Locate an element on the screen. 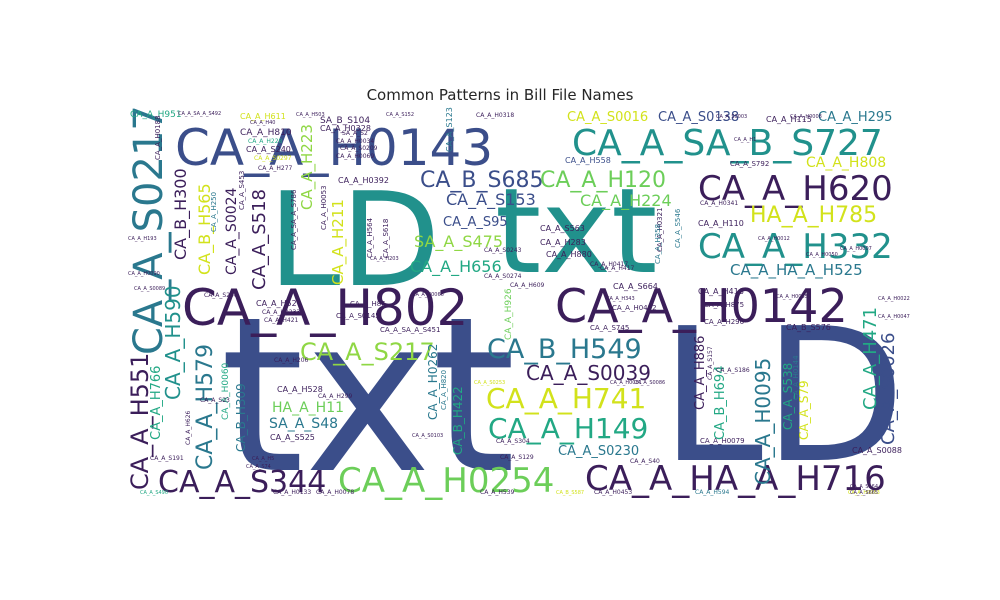 The width and height of the screenshot is (1000, 600). word-91: CA_A_H0053 is located at coordinates (324, 207).